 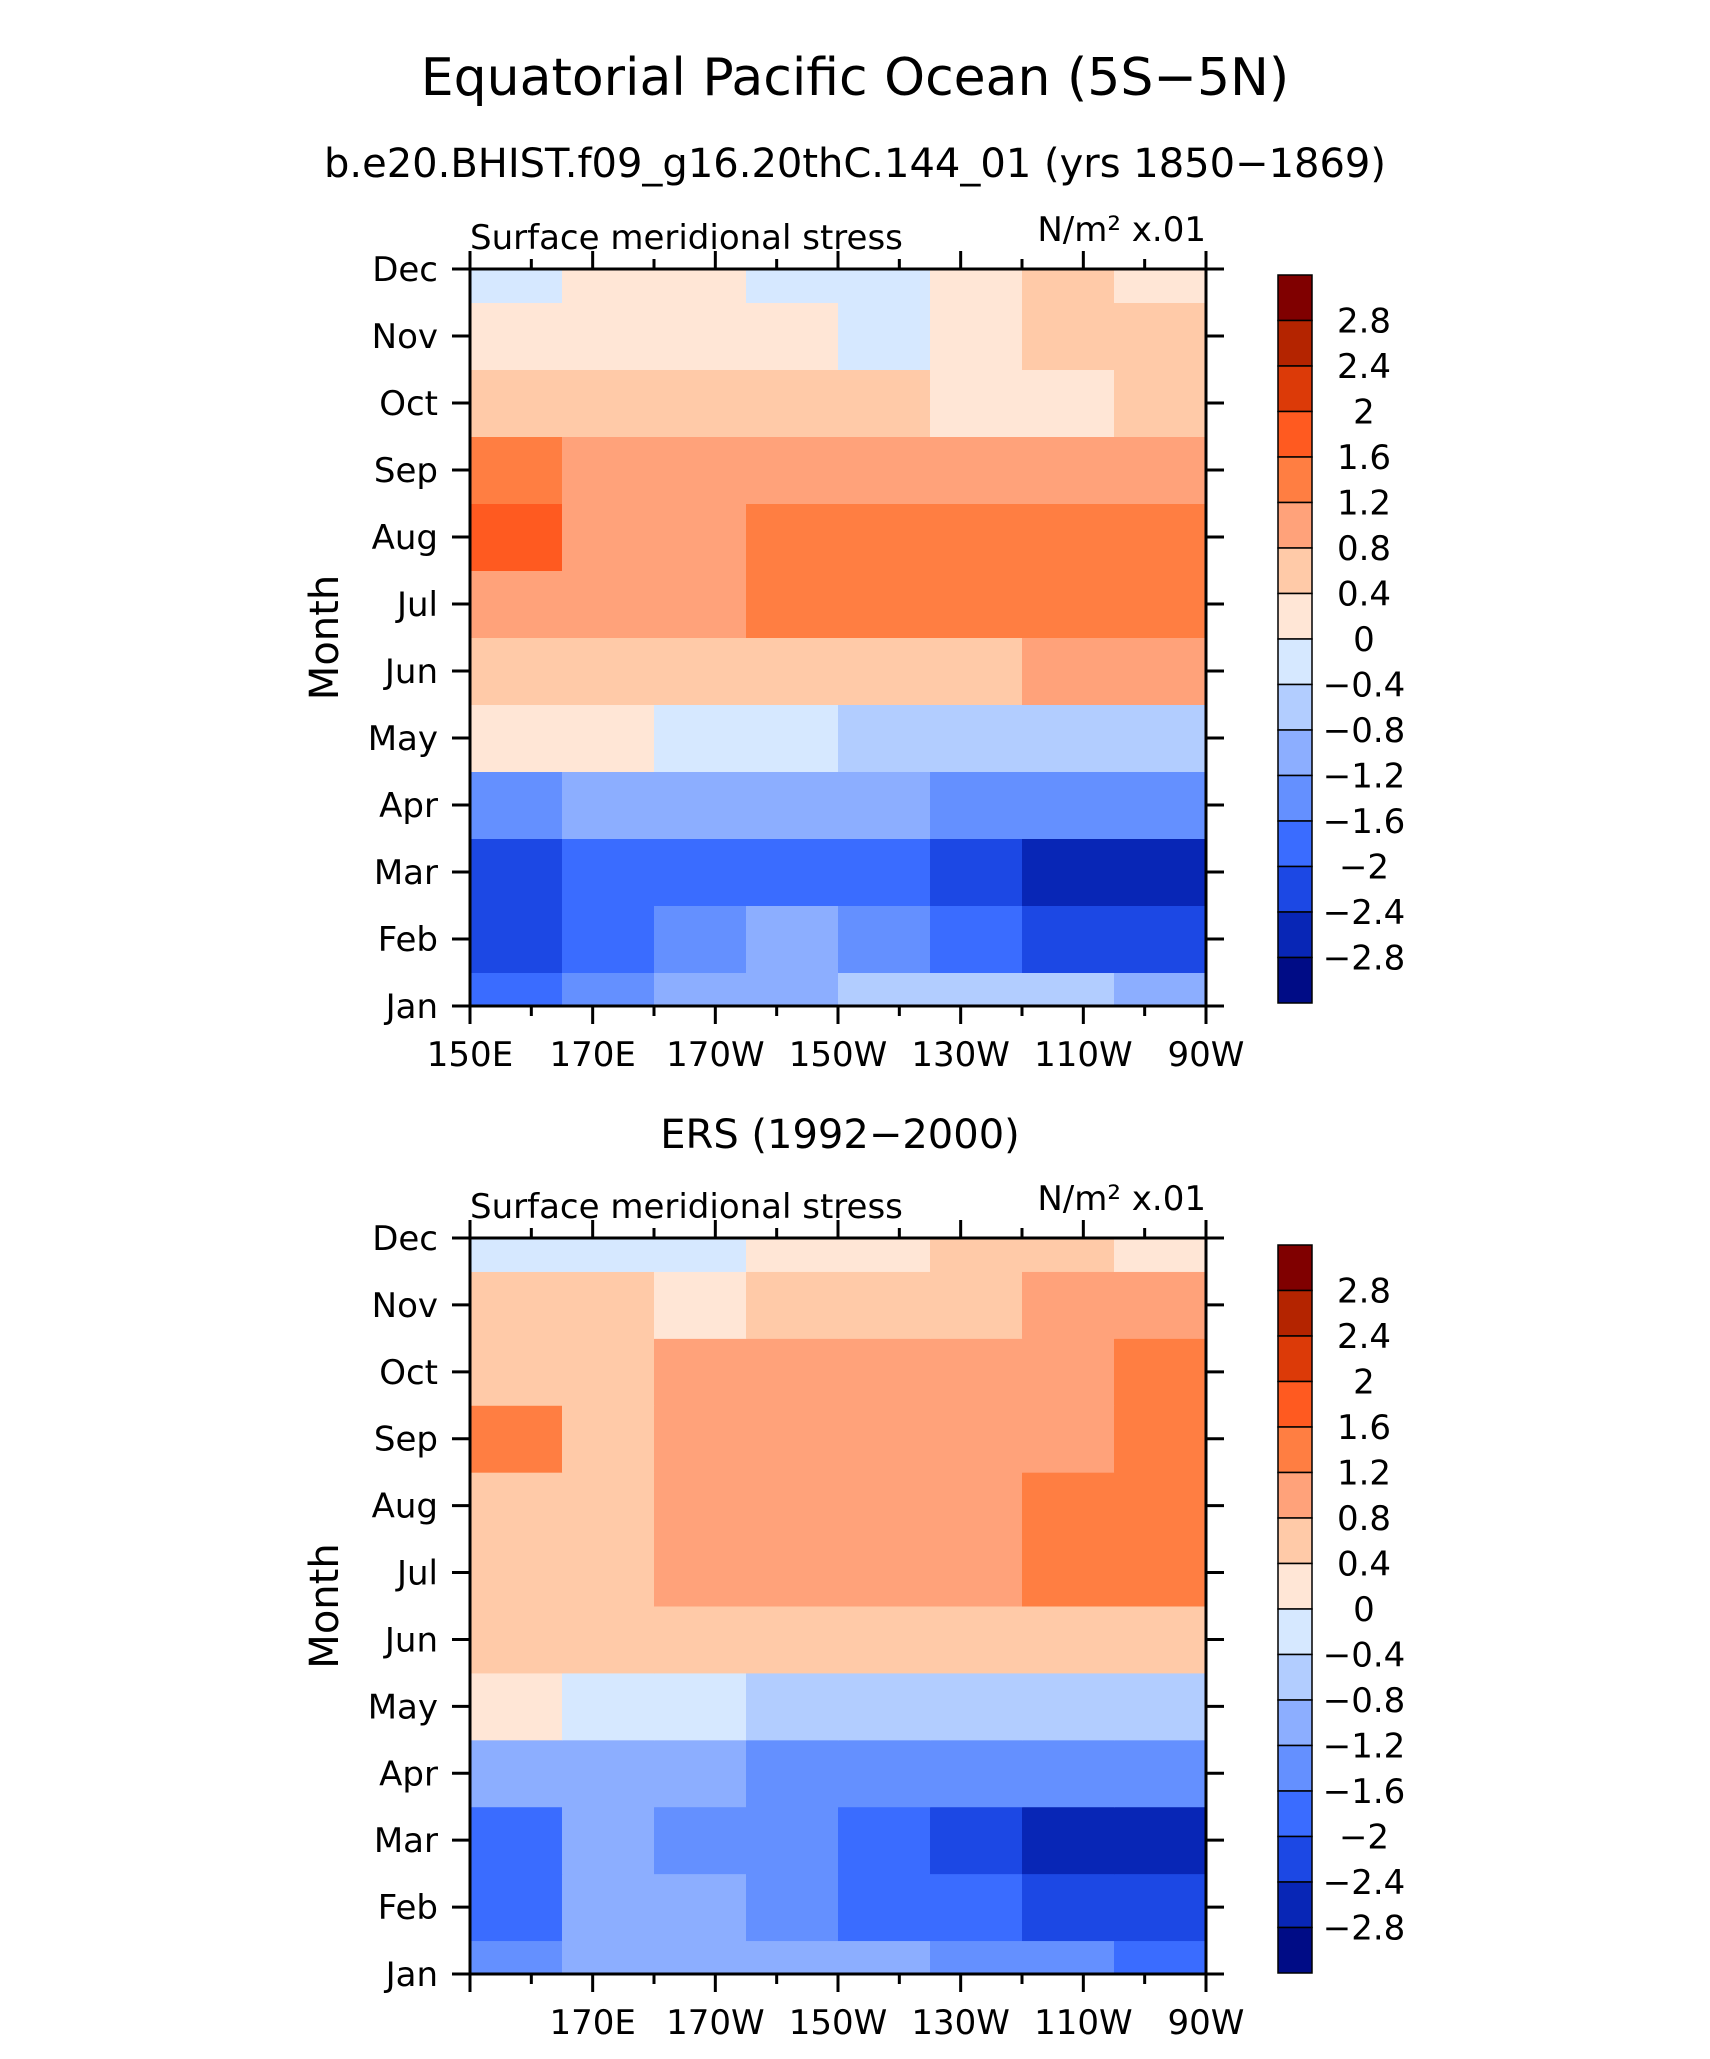 I want to click on colorbar-label: −2, so click(x=1364, y=1838).